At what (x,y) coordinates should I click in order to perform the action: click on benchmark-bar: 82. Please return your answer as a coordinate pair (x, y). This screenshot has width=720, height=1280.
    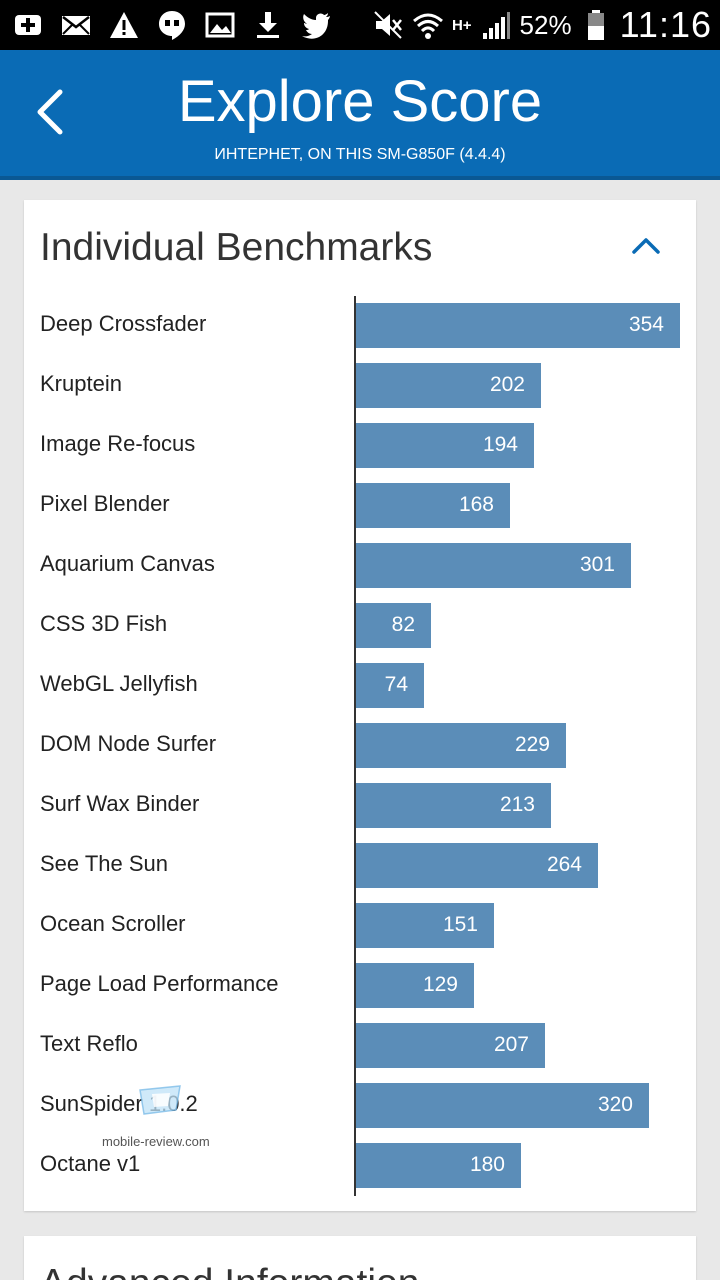
    Looking at the image, I should click on (393, 625).